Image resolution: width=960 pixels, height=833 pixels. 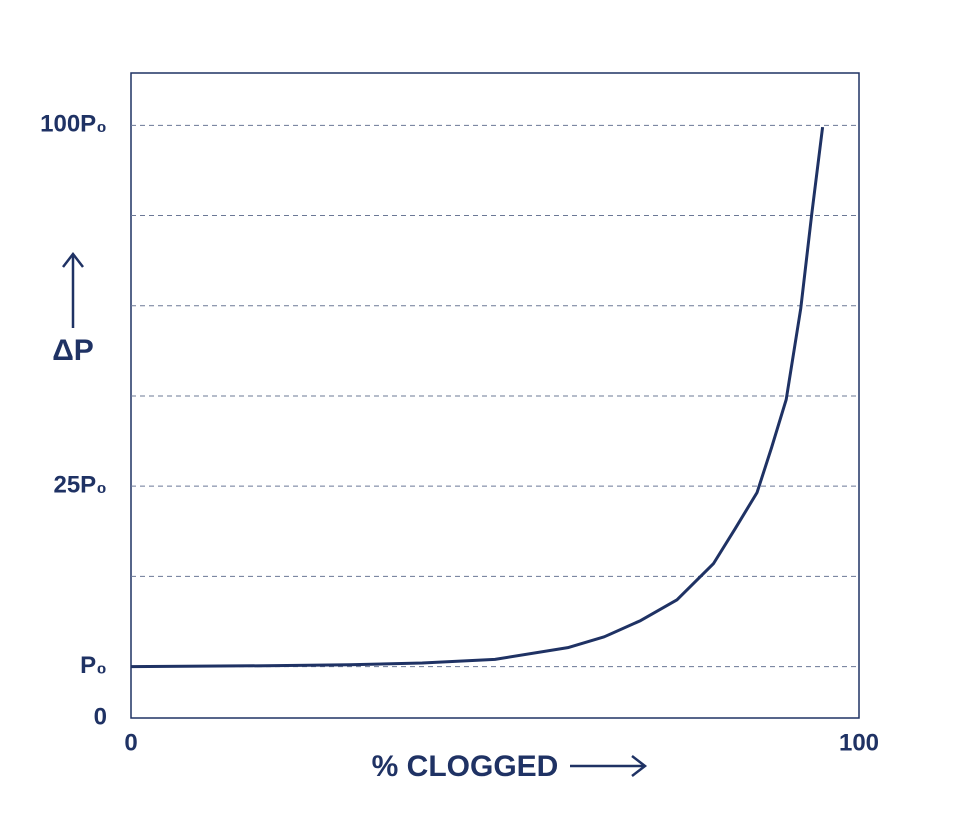 I want to click on y-arrow, so click(x=73, y=289).